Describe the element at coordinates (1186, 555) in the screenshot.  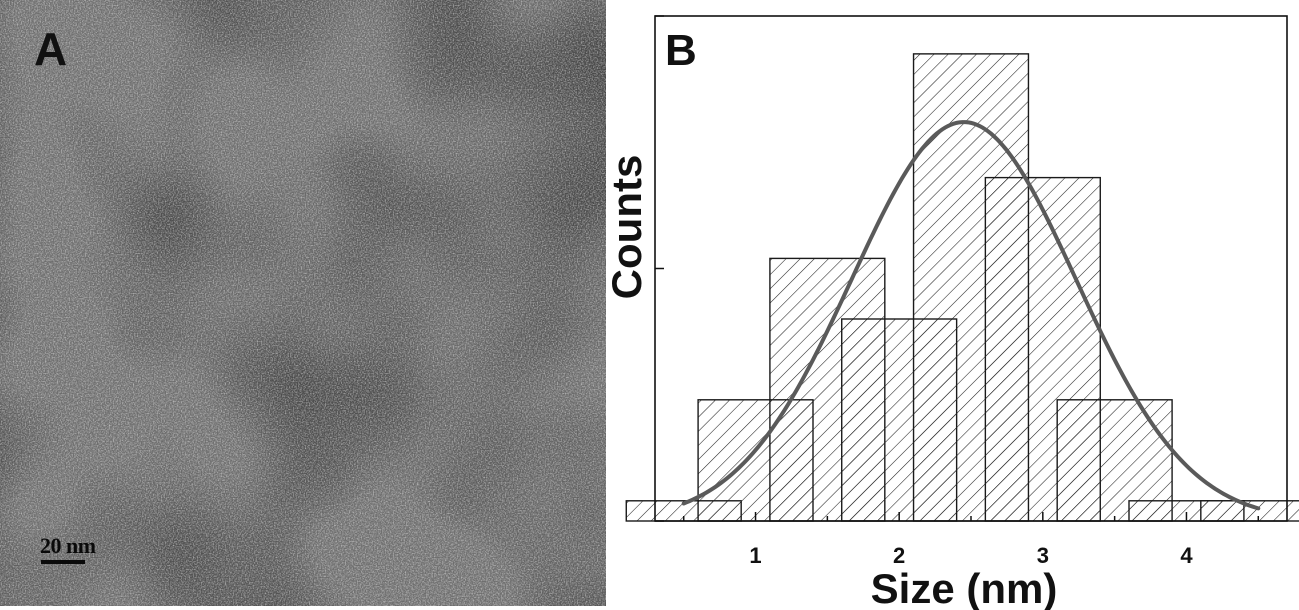
I see `x-tick-label: 4` at that location.